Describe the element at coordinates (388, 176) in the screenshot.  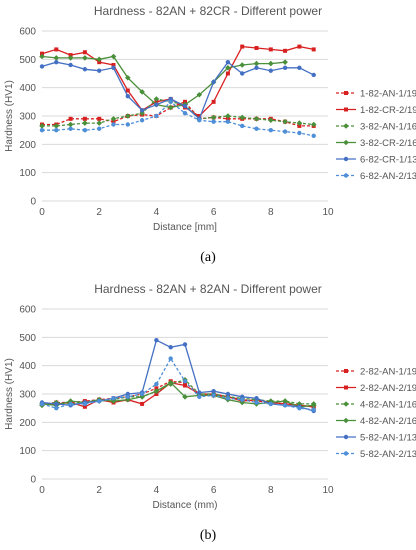
I see `chart-a-legend-label: 6-82-AN-2/1350` at that location.